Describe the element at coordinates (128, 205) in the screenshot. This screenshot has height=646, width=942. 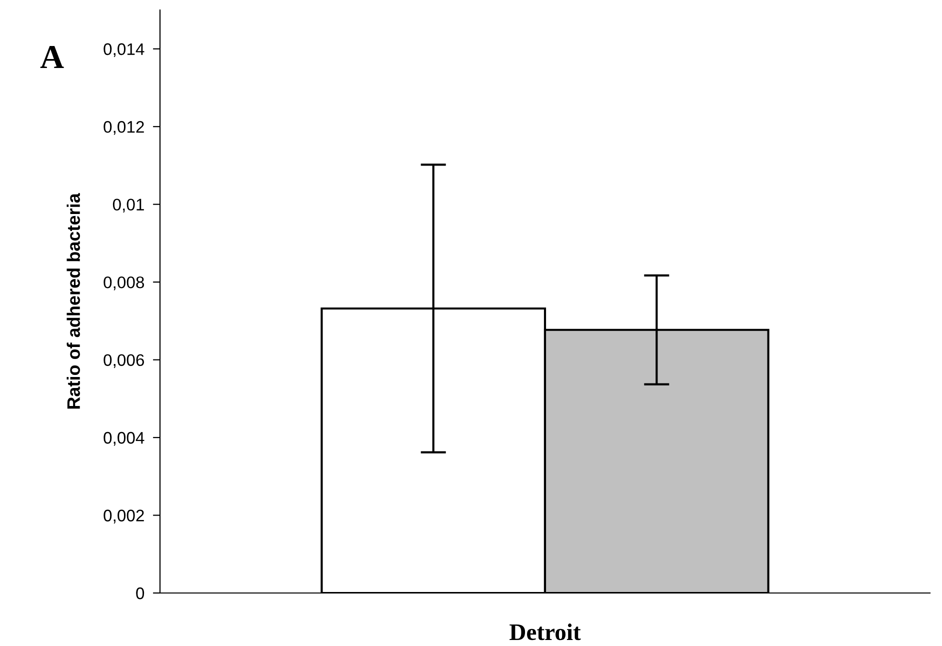
I see `y-tick-label: 0,01` at that location.